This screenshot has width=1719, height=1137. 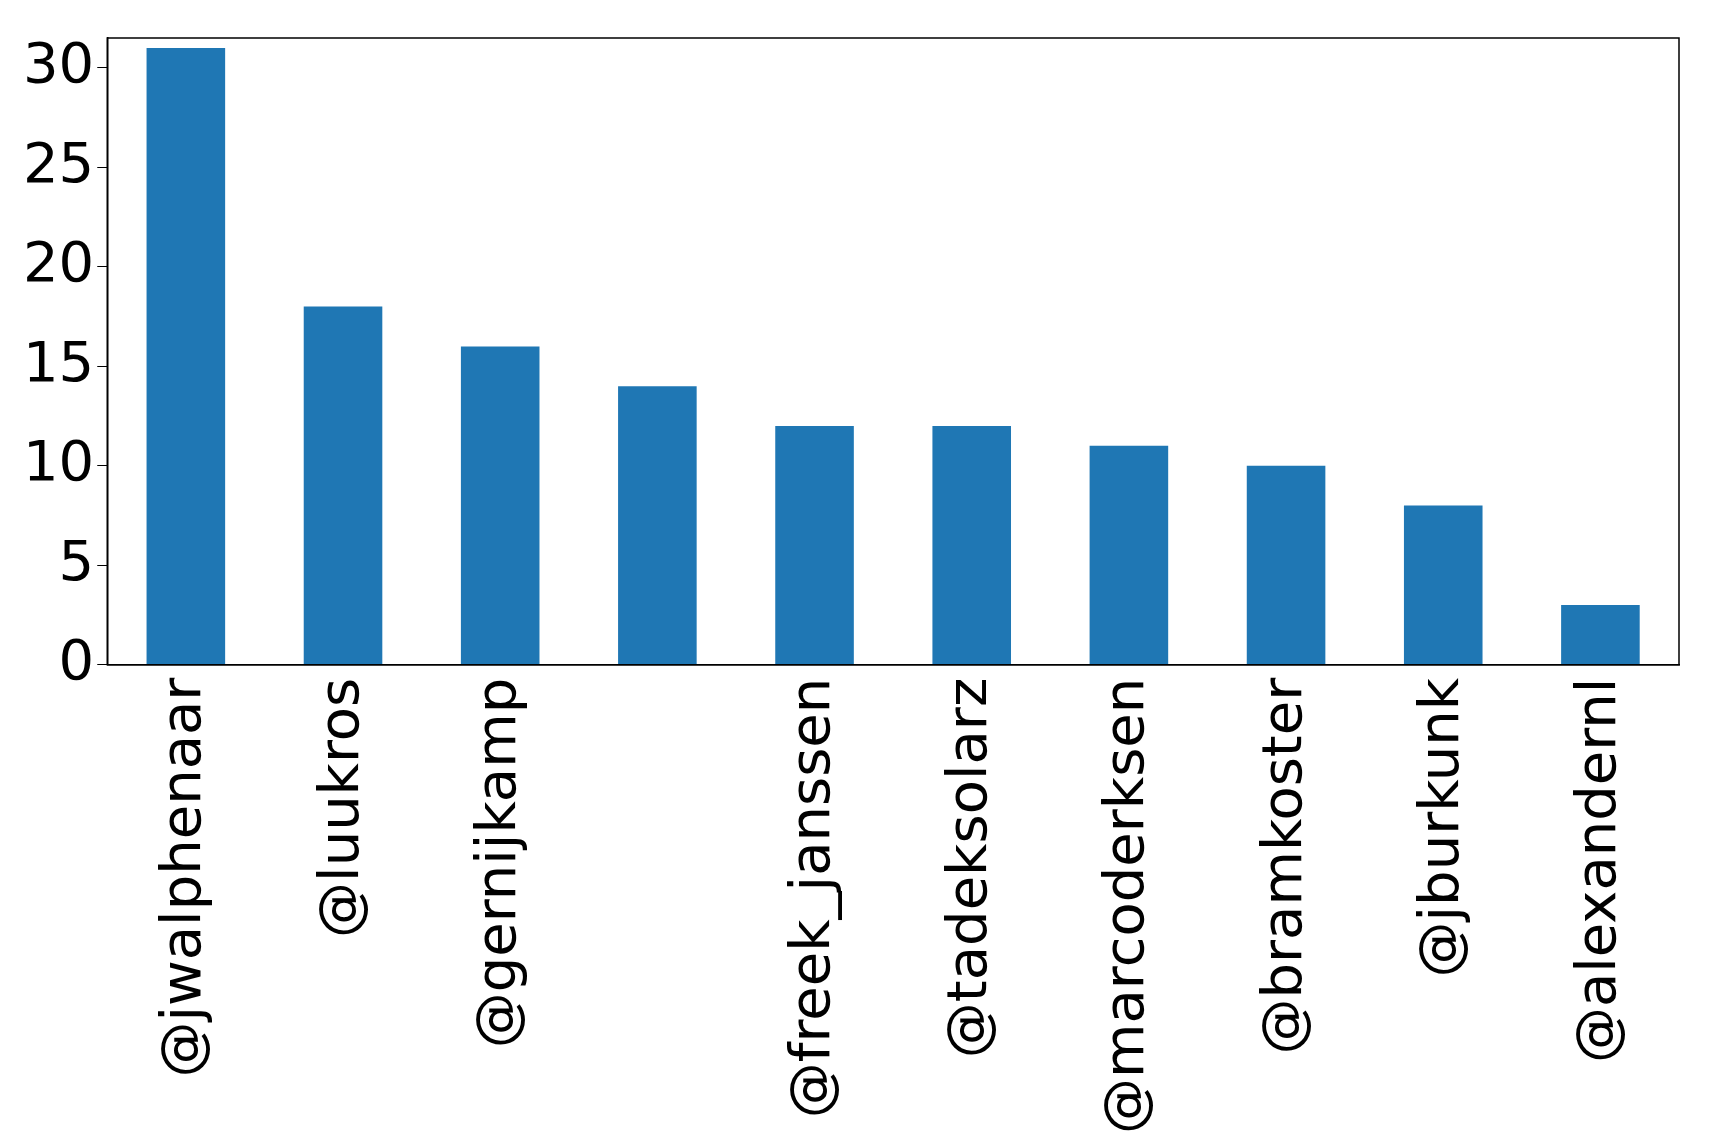 What do you see at coordinates (58, 361) in the screenshot?
I see `y-tick-label: 15` at bounding box center [58, 361].